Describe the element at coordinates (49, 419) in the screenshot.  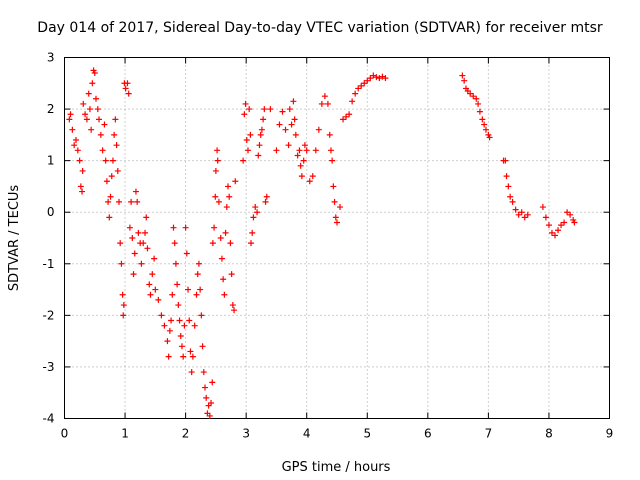
I see `y-tick-label: -4` at that location.